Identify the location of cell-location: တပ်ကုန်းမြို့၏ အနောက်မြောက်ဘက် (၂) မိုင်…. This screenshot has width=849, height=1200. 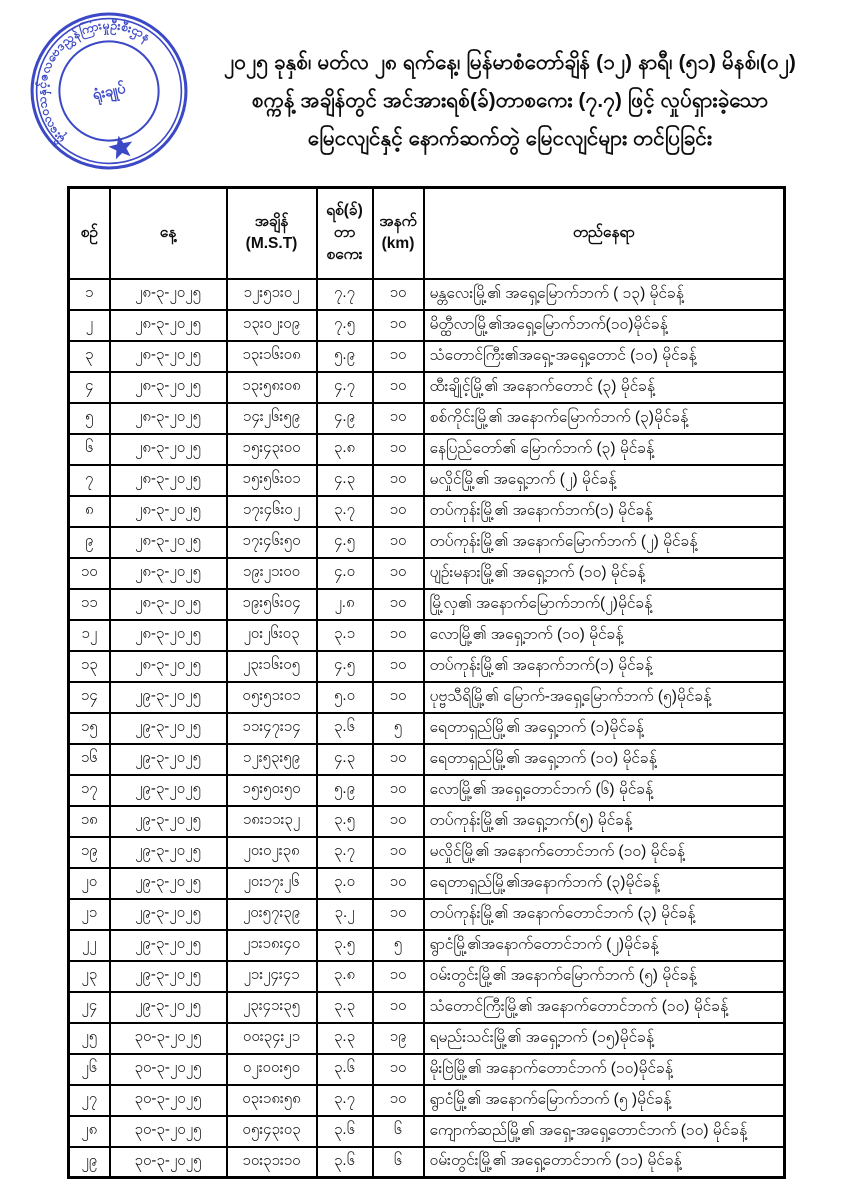
(604, 542).